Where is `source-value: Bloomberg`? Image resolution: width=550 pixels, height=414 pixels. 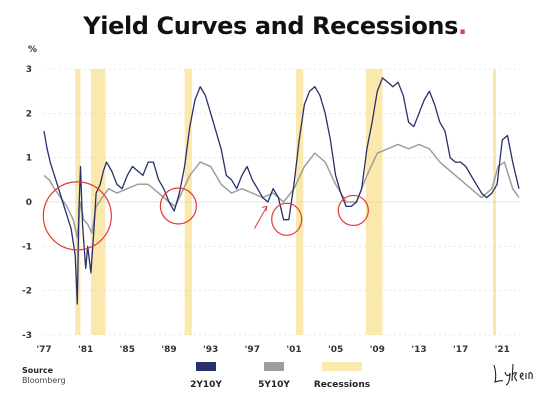 source-value: Bloomberg is located at coordinates (44, 380).